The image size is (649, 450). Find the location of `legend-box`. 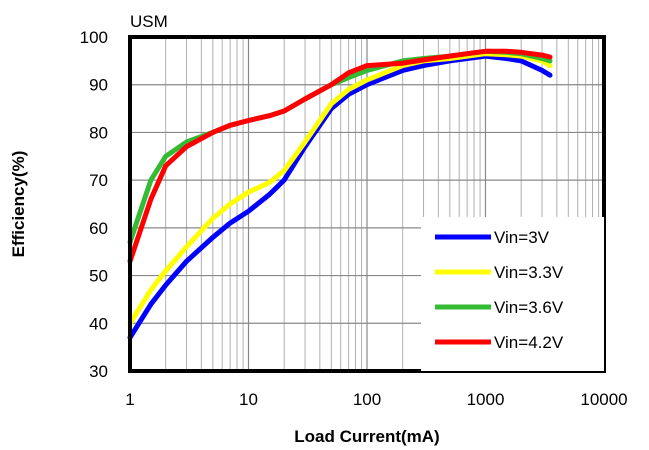

legend-box is located at coordinates (512, 294).